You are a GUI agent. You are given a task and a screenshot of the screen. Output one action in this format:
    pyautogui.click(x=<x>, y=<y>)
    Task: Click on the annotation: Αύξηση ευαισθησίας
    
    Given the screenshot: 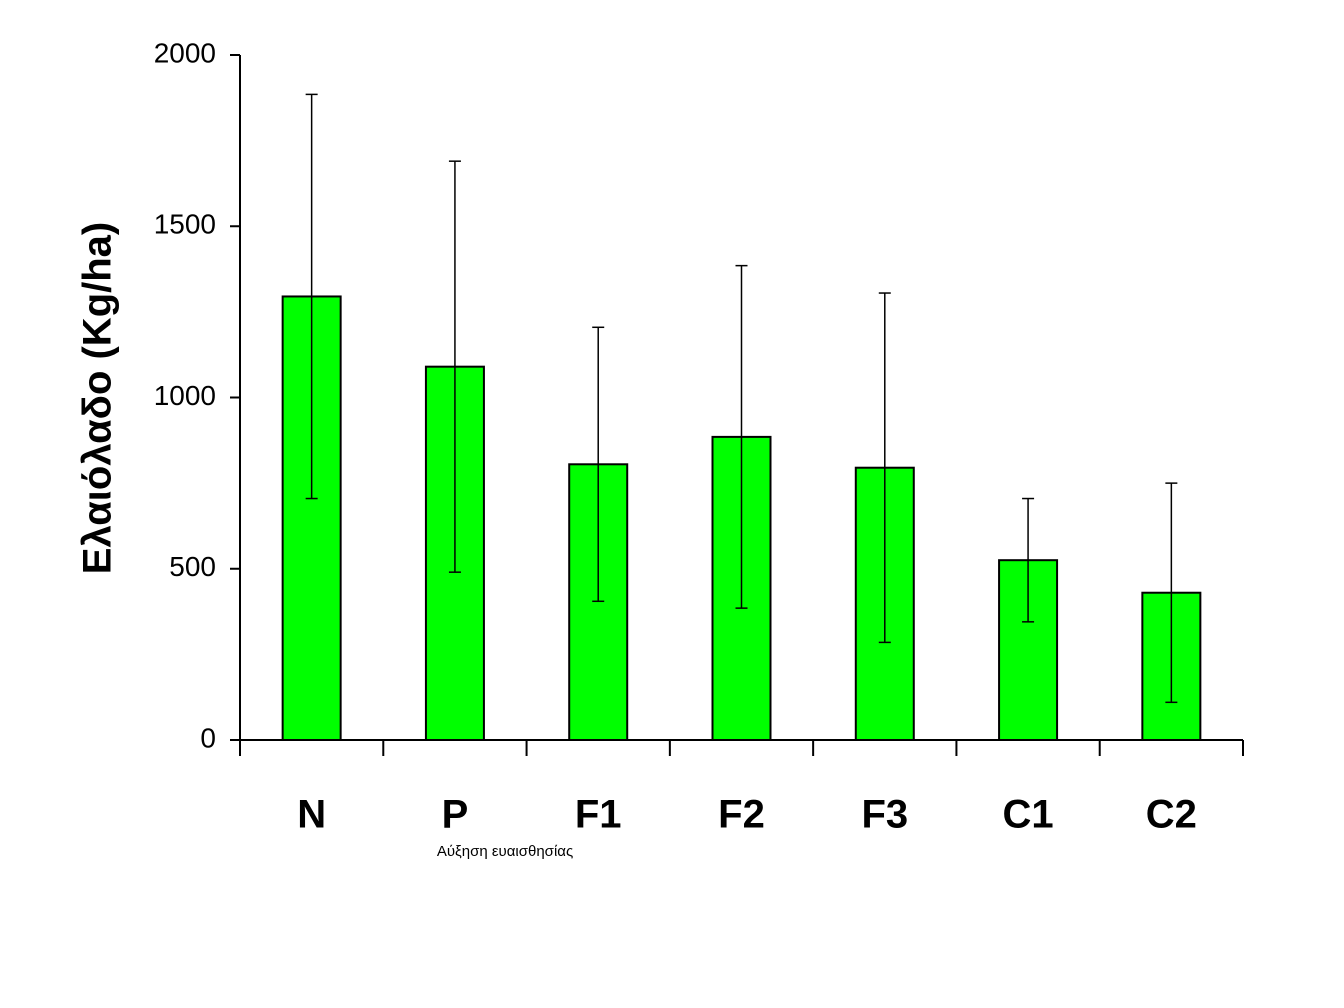 What is the action you would take?
    pyautogui.click(x=505, y=851)
    